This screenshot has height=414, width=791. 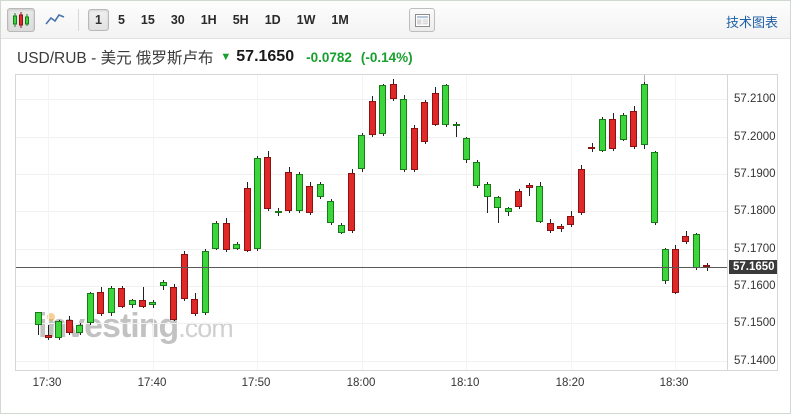 I want to click on price-tick-label: 57.1500, so click(x=755, y=323).